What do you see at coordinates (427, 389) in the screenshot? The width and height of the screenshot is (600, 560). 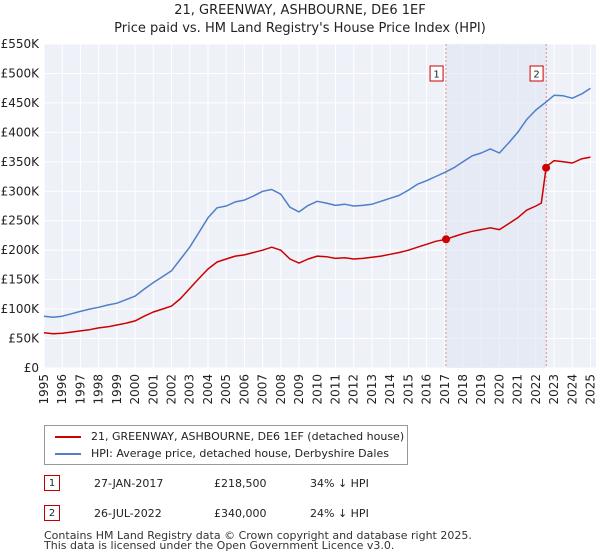 I see `x-tick-label: 2016` at bounding box center [427, 389].